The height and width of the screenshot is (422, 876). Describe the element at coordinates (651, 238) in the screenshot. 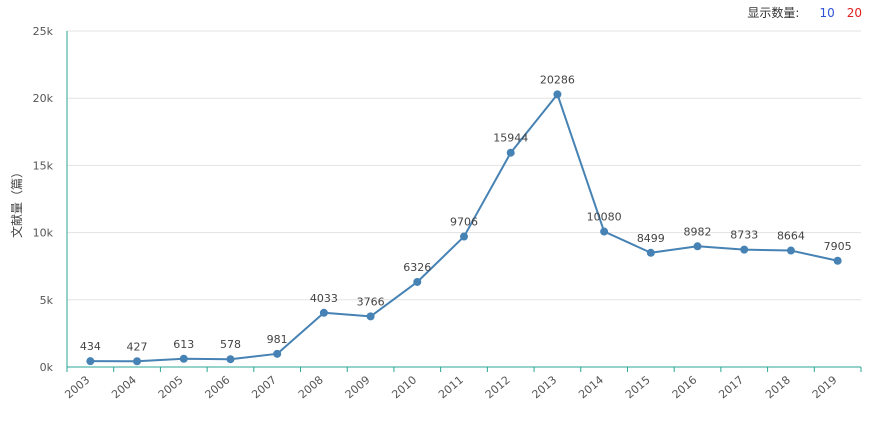

I see `data-label: 8499` at that location.